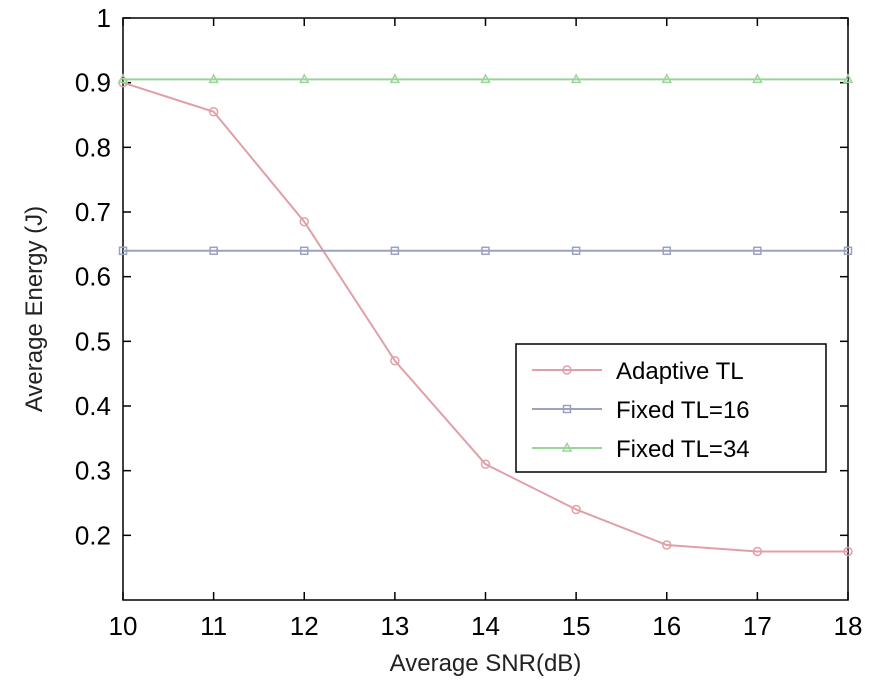  I want to click on legend: Adaptive TL Fixed TL=16 Fixed TL=34, so click(671, 408).